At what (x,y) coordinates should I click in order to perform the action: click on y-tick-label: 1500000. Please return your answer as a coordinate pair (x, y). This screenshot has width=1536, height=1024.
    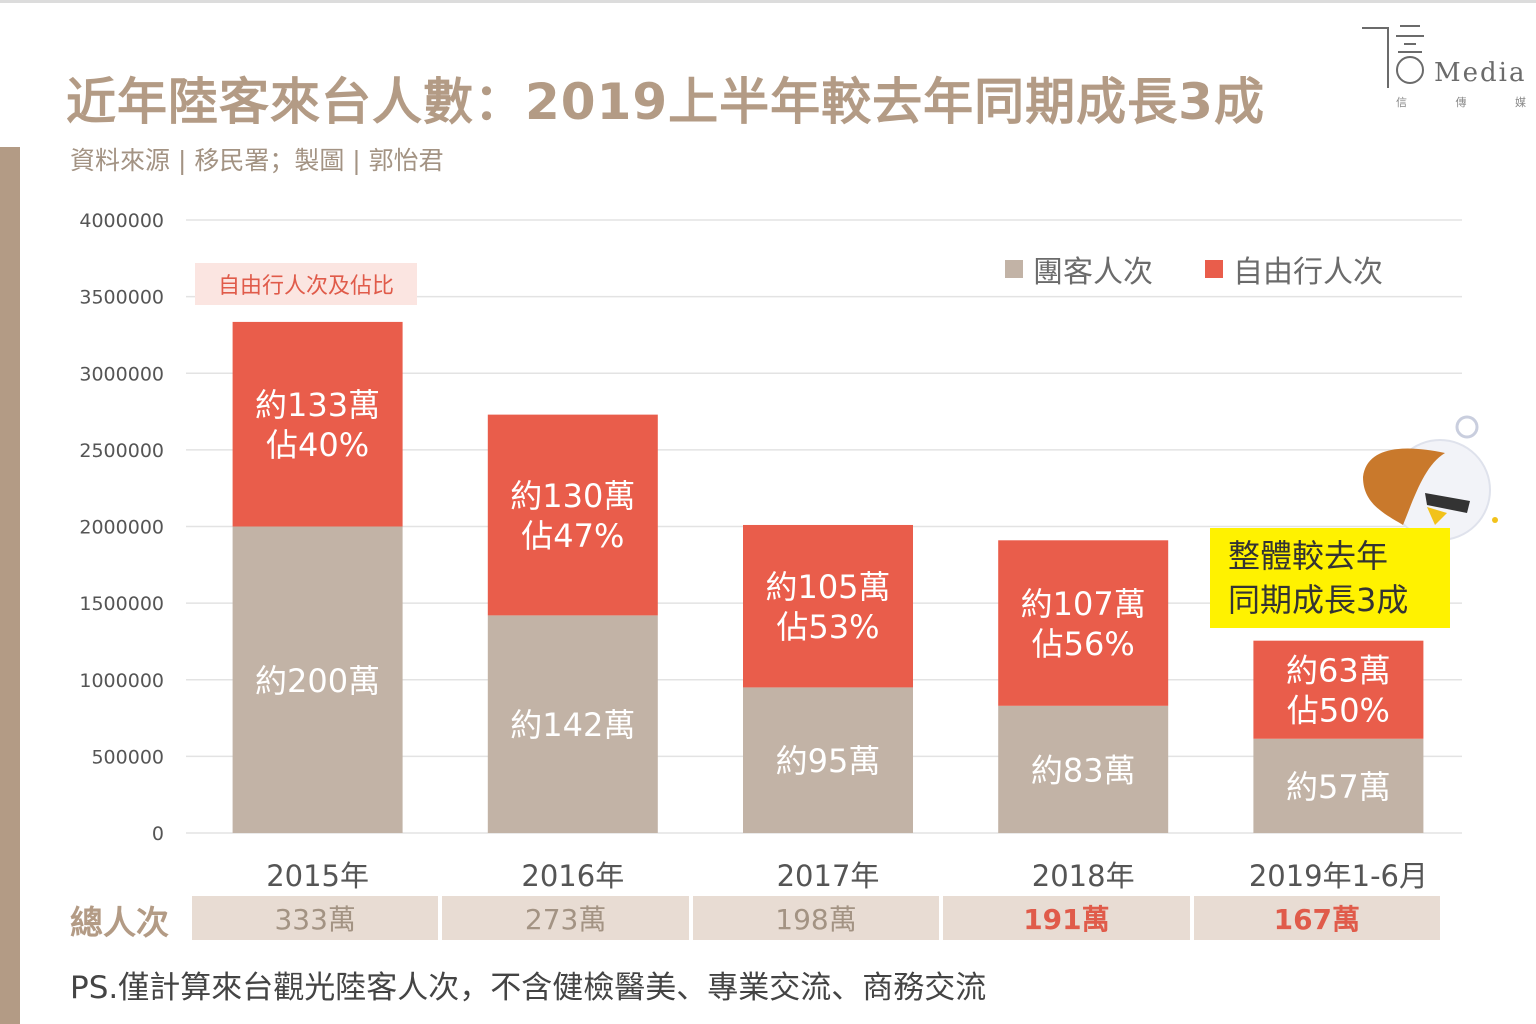
    Looking at the image, I should click on (121, 604).